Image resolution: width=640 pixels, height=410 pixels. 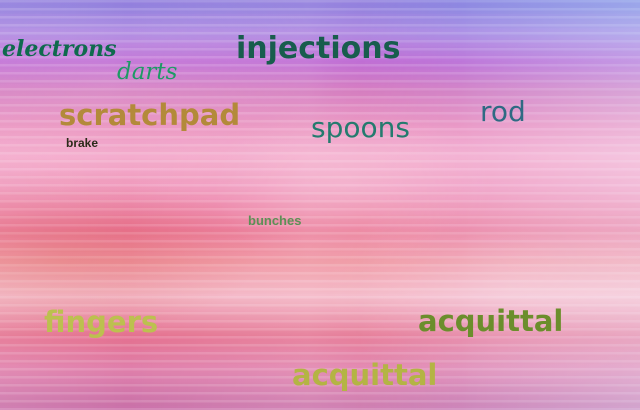 I want to click on word-acquittal-right: acquittal, so click(x=491, y=321).